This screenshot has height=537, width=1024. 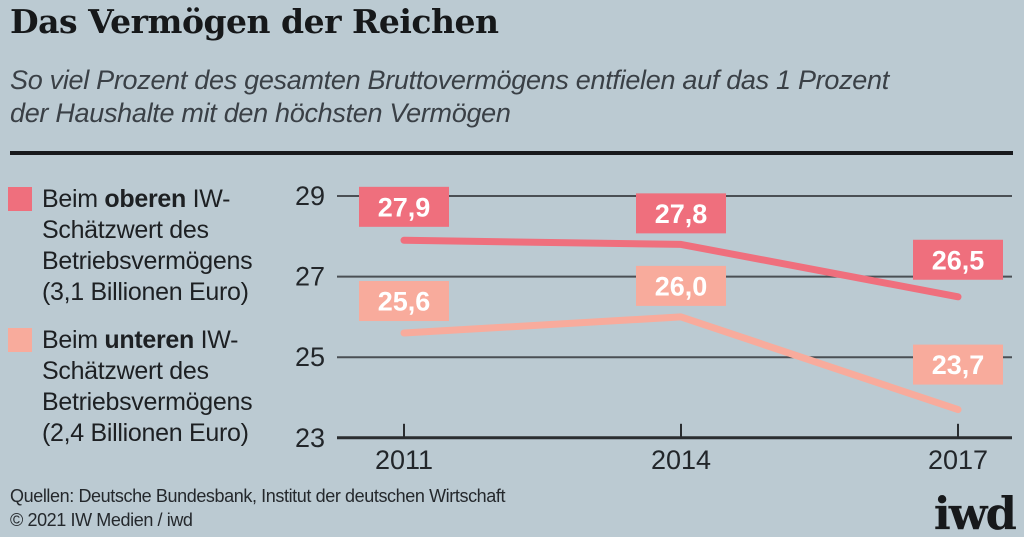 What do you see at coordinates (20, 340) in the screenshot?
I see `legend-swatch-lower-icon` at bounding box center [20, 340].